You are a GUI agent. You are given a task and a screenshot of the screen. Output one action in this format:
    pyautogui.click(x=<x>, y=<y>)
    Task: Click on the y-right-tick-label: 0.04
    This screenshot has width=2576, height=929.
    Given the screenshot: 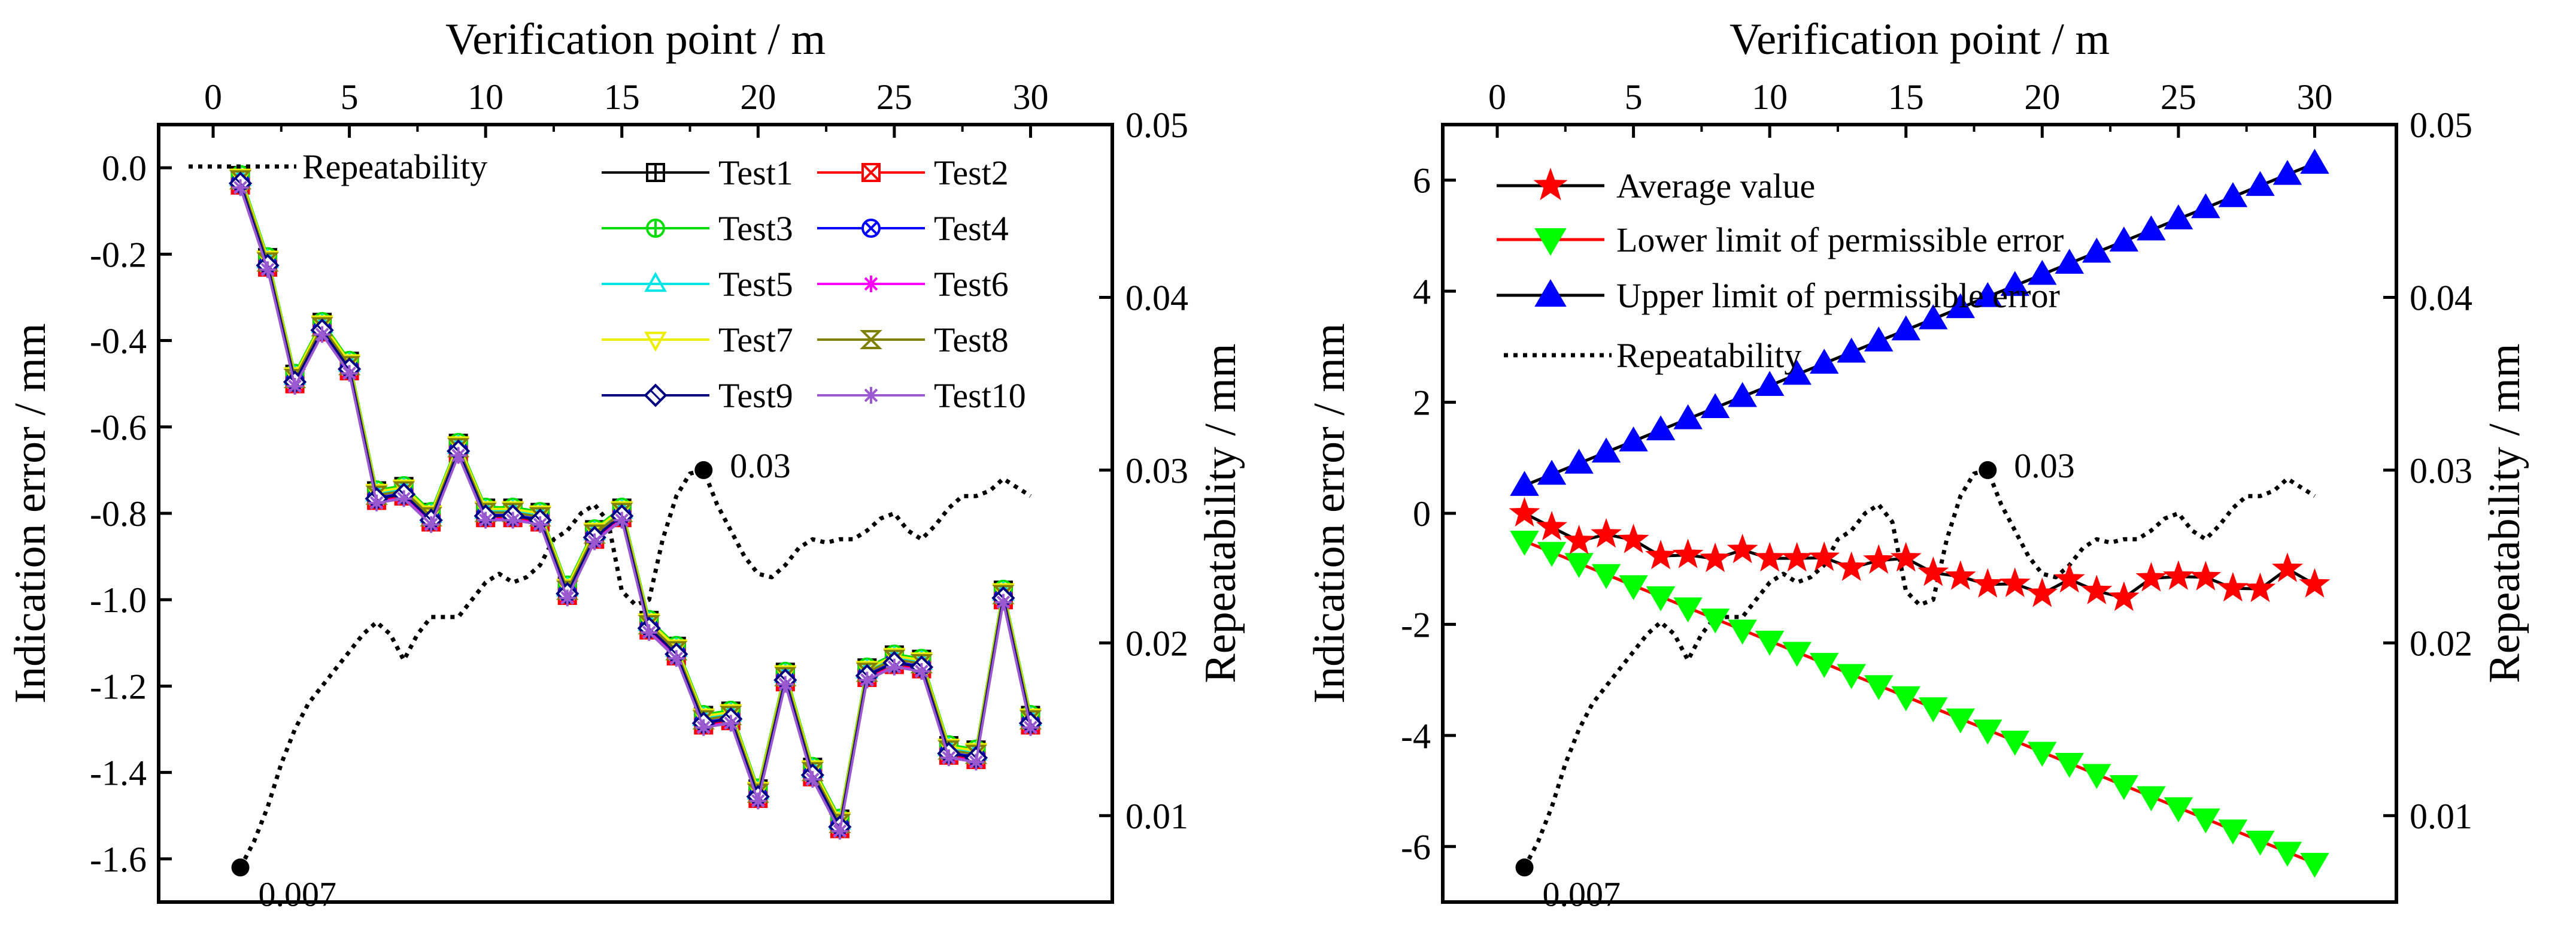 What is the action you would take?
    pyautogui.click(x=1156, y=297)
    